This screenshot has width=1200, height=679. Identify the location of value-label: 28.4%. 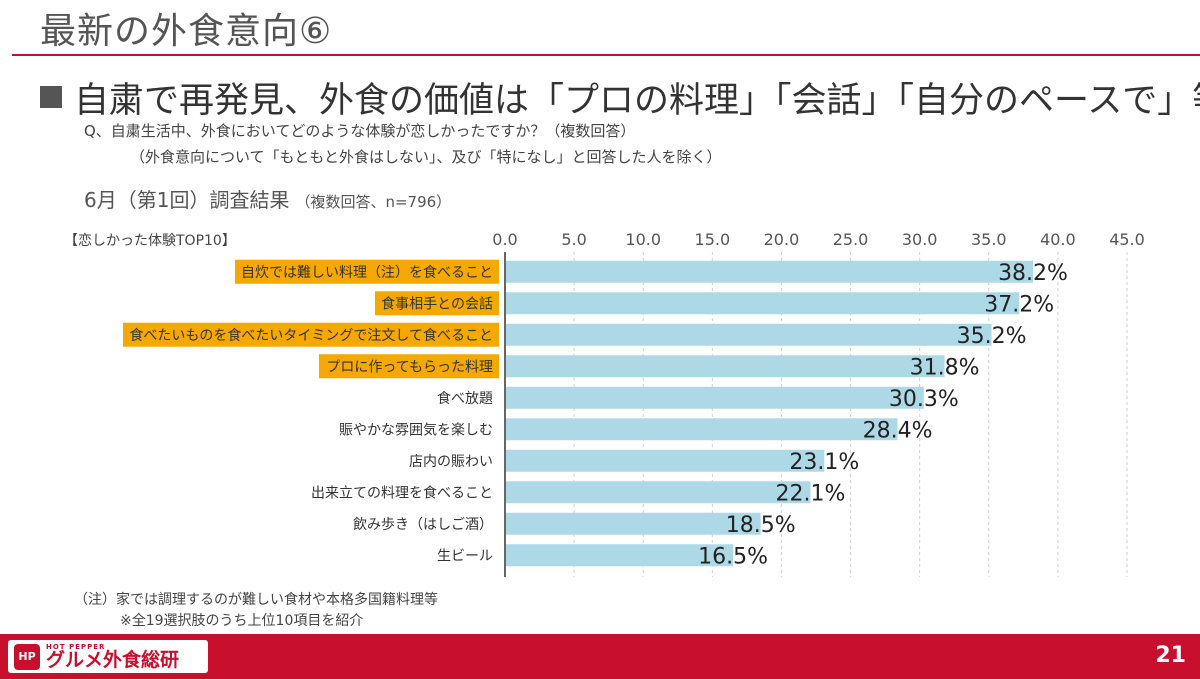
(898, 430).